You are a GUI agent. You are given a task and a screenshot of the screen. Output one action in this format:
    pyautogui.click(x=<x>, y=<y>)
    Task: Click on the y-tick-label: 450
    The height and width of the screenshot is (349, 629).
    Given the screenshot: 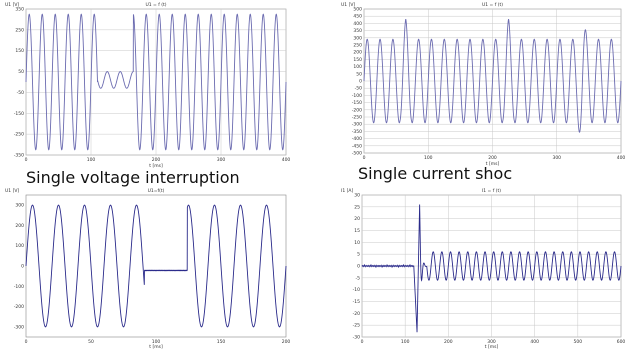 What is the action you would take?
    pyautogui.click(x=357, y=17)
    